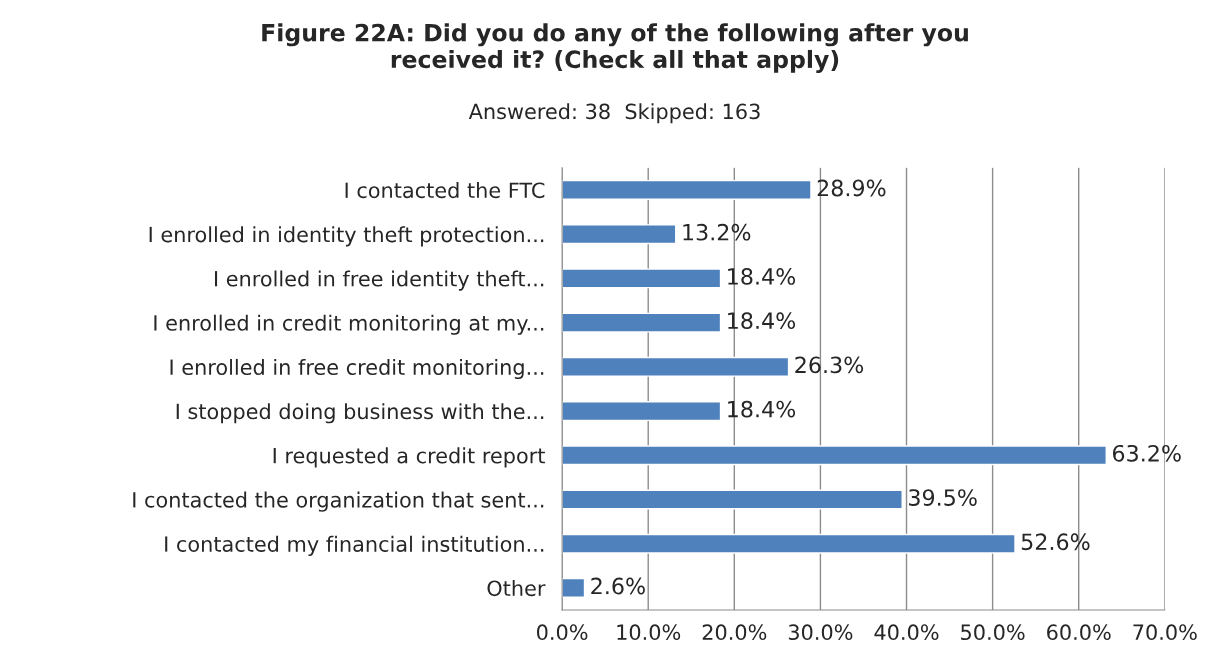  Describe the element at coordinates (943, 497) in the screenshot. I see `data-label: 39.5%` at that location.